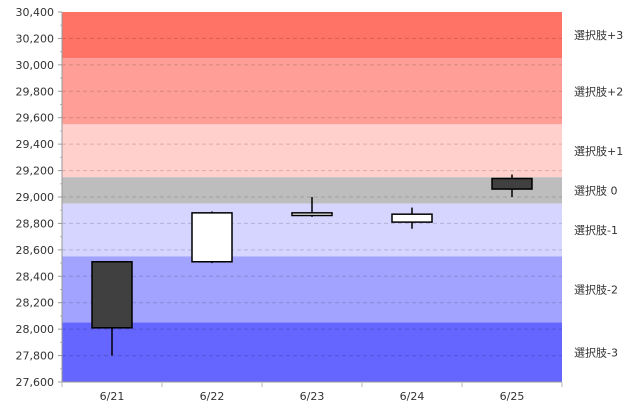 The image size is (637, 408). I want to click on x-tick-label-1: 6/22, so click(212, 396).